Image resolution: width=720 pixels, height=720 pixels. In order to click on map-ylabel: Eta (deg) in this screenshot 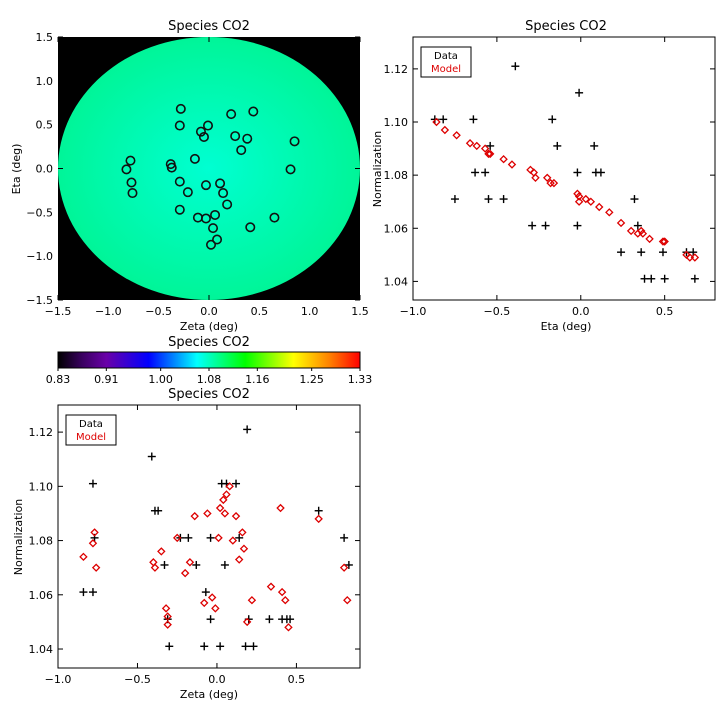, I will do `click(16, 169)`.